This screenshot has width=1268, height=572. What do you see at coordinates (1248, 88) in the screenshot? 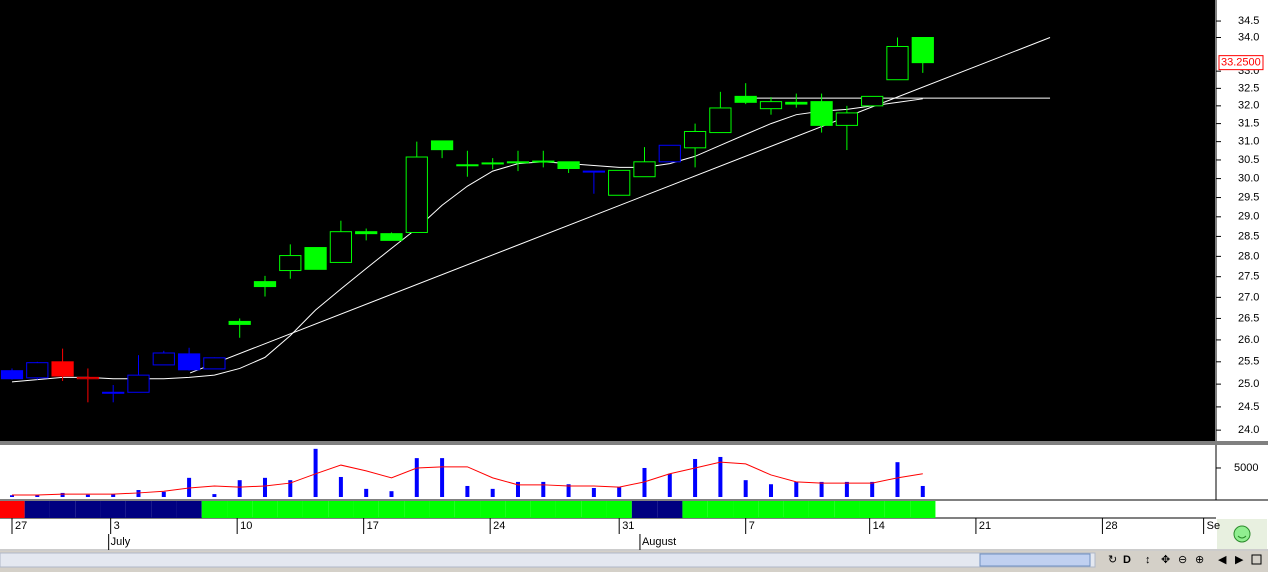
I see `y-tick-label: 32.5` at bounding box center [1248, 88].